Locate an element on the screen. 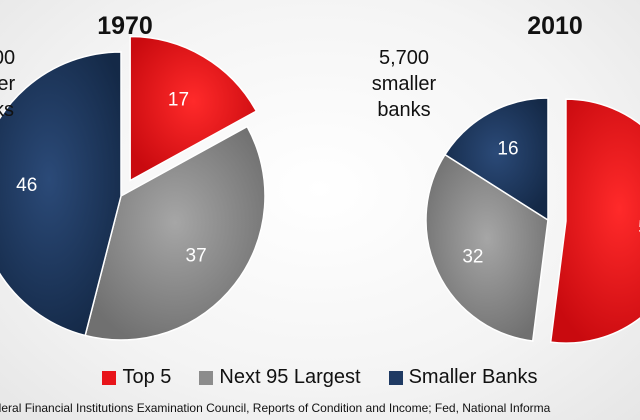 Image resolution: width=640 pixels, height=420 pixels. legend-item-next-95: Next 95 Largest is located at coordinates (280, 377).